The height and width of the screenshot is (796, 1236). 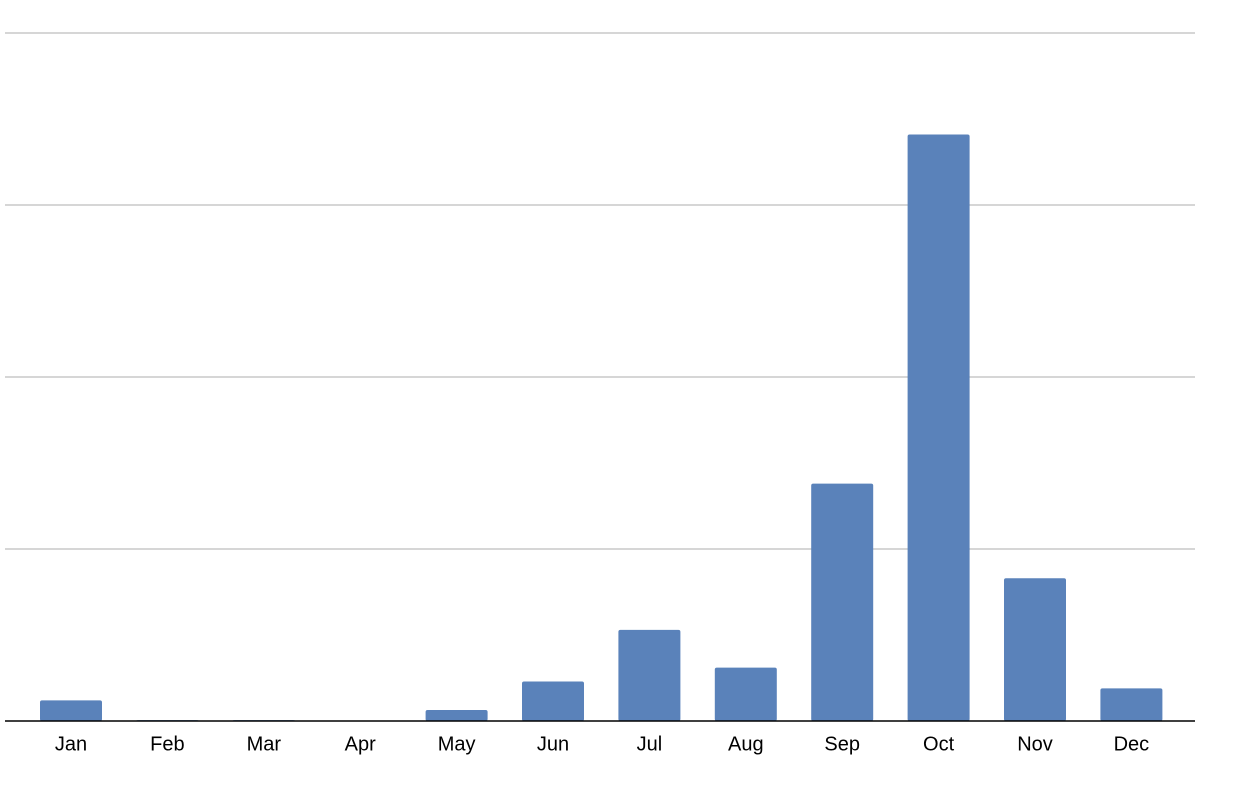 I want to click on x-tick-label: Sep, so click(x=842, y=744).